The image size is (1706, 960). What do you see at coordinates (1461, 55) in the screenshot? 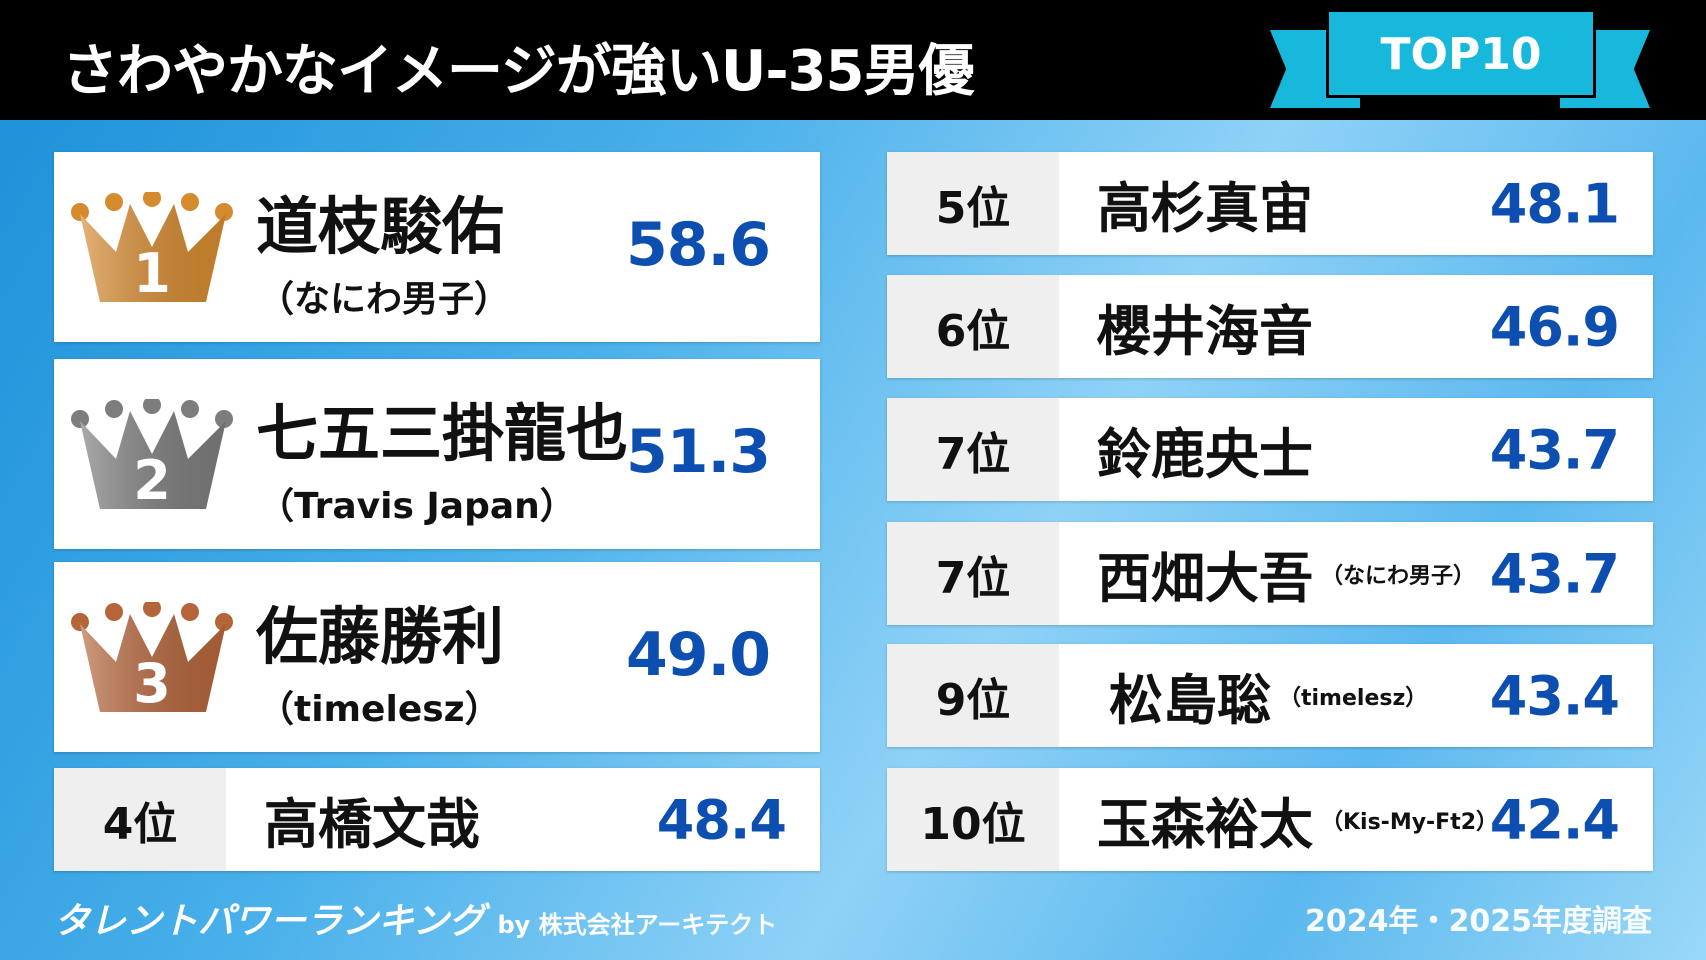
I see `top10-badge: TOP10` at bounding box center [1461, 55].